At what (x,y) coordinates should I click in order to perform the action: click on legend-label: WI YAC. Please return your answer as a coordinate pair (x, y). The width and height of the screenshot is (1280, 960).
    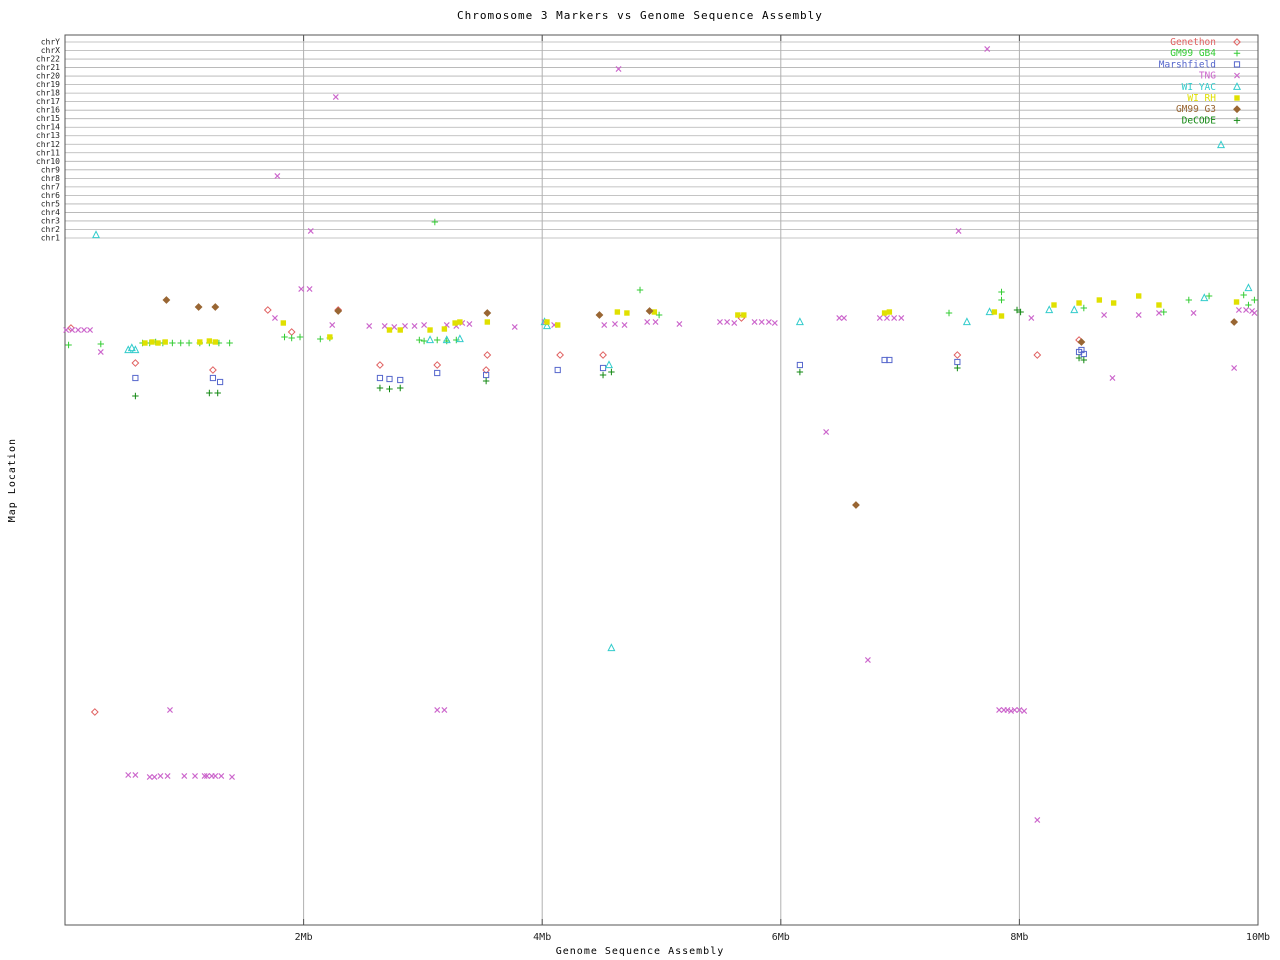
    Looking at the image, I should click on (1199, 87).